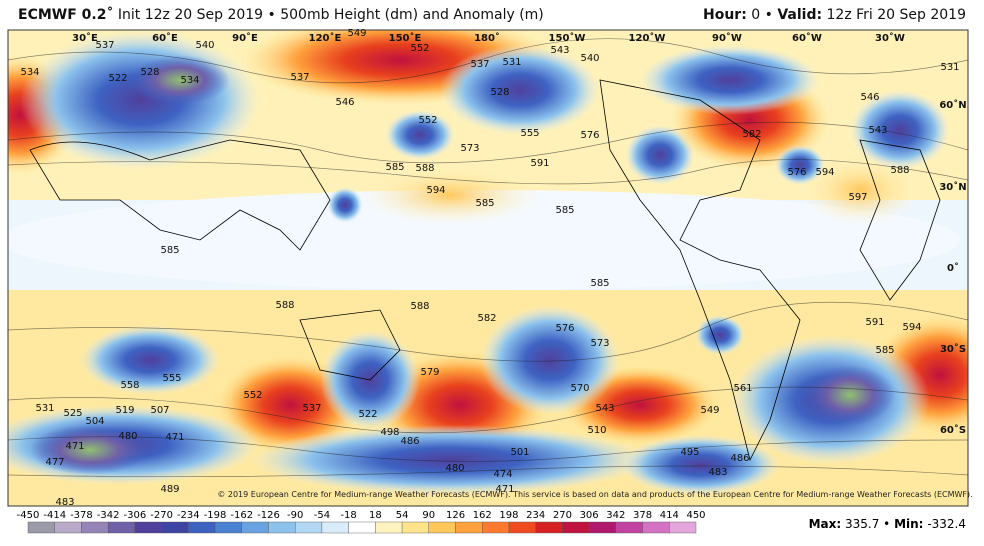 This screenshot has width=984, height=546. I want to click on contour-label: 555, so click(171, 378).